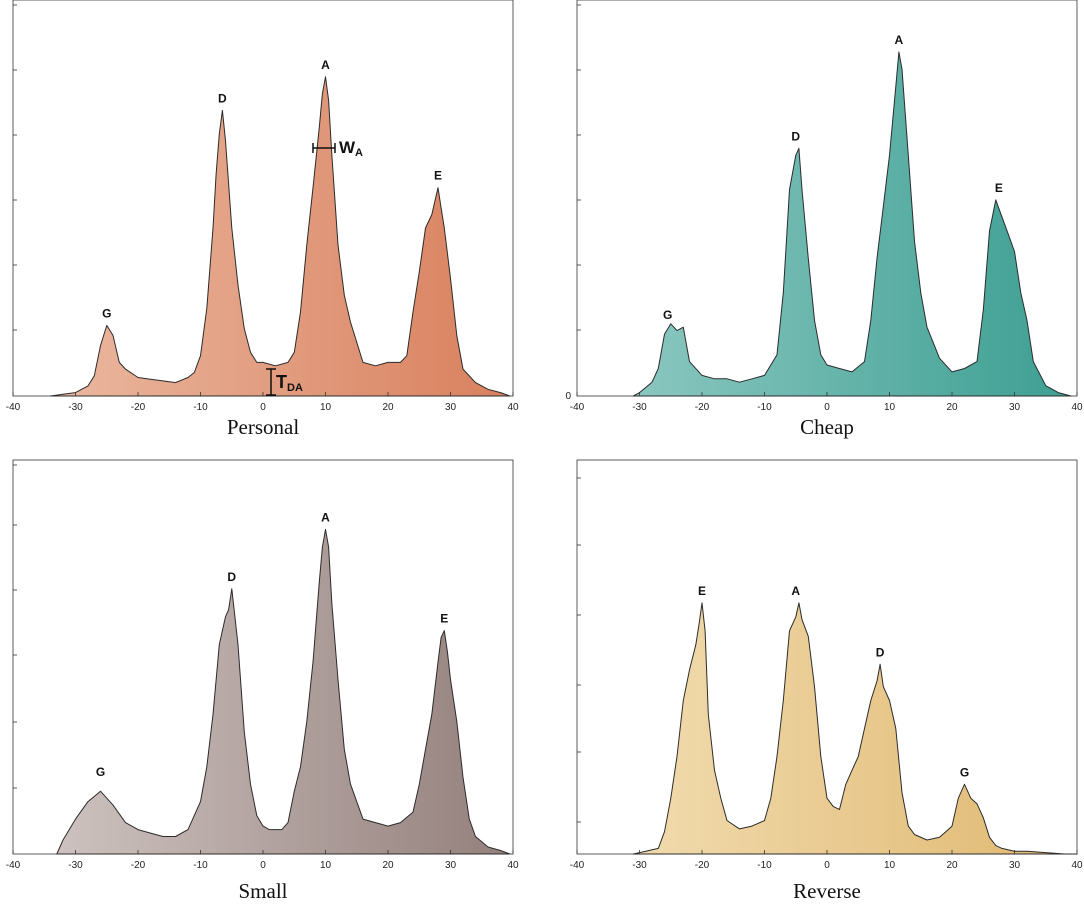  Describe the element at coordinates (337, 148) in the screenshot. I see `width-annotation: WA` at that location.